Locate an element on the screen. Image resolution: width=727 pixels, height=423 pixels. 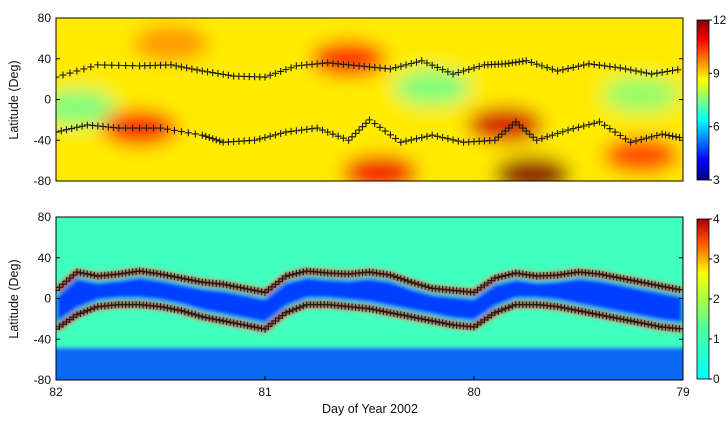
heatmap-band is located at coordinates (369, 300).